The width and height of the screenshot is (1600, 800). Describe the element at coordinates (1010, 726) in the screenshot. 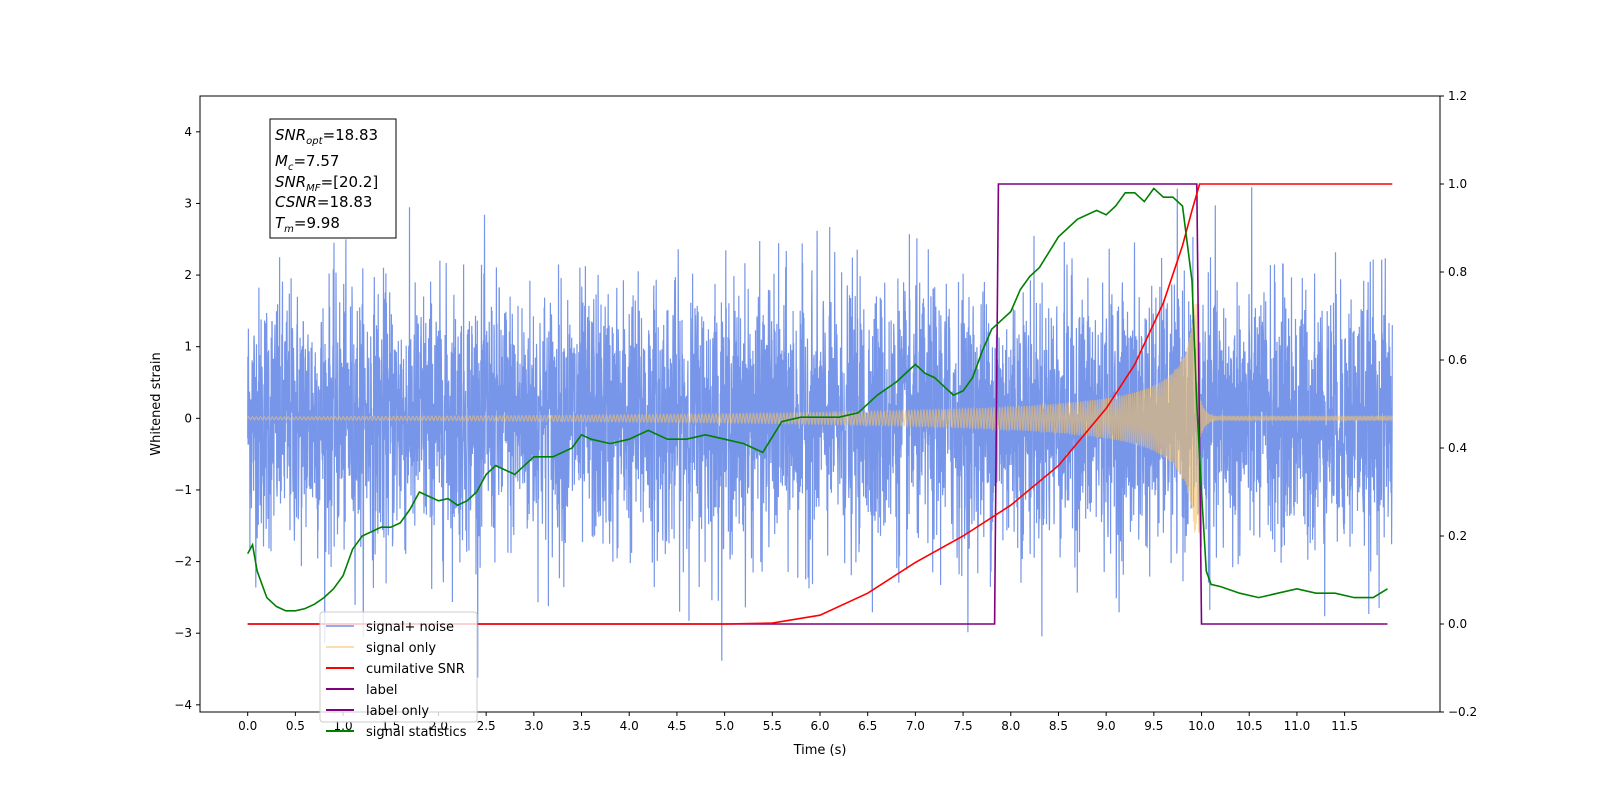

I see `x-tick-label: 8.0` at that location.